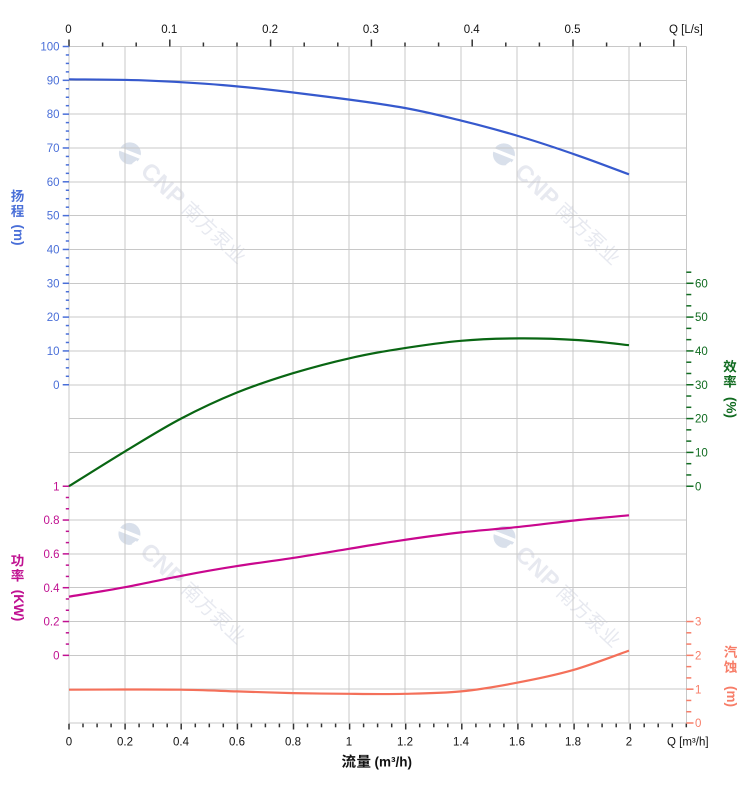 Image resolution: width=752 pixels, height=802 pixels. What do you see at coordinates (405, 743) in the screenshot?
I see `svg-text: 1.2` at bounding box center [405, 743].